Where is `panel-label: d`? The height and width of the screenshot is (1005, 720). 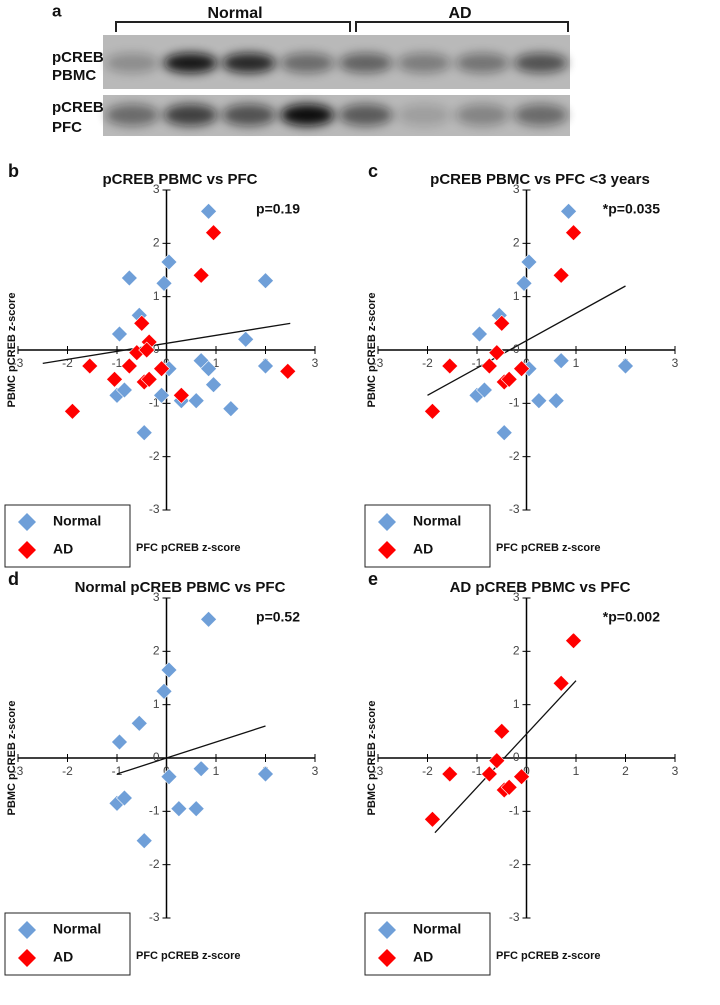
panel-label: d is located at coordinates (13, 579).